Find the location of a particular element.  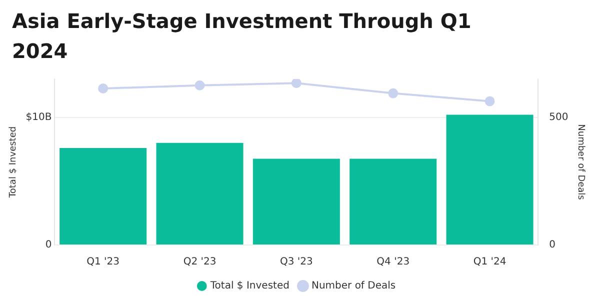

x-tick-label: Q1 '24 is located at coordinates (489, 262).